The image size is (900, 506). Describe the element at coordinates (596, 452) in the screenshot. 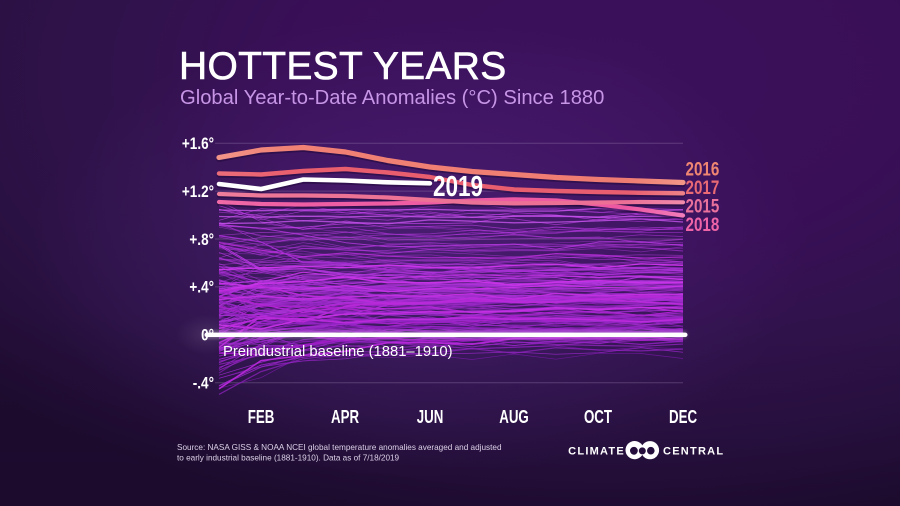

I see `svg-text: CLIMATE` at that location.